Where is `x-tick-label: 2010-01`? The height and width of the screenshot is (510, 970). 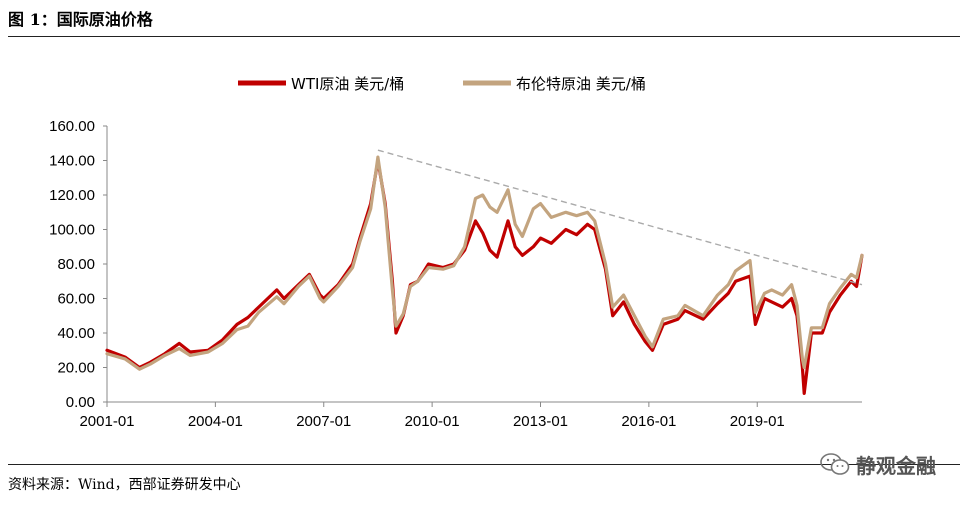
x-tick-label: 2010-01 is located at coordinates (432, 421).